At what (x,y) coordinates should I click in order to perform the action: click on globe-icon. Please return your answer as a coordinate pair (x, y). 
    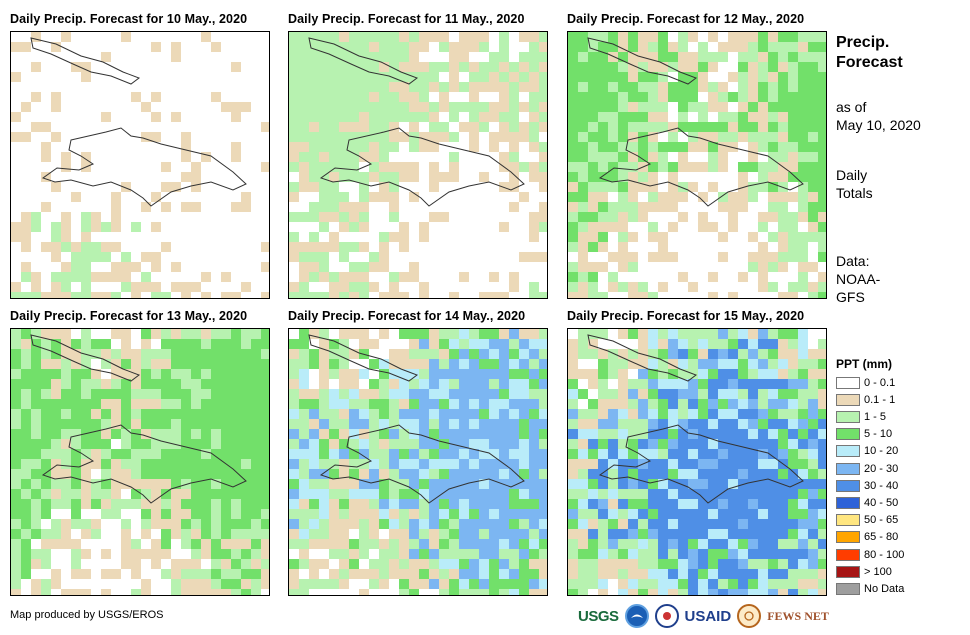
    Looking at the image, I should click on (749, 616).